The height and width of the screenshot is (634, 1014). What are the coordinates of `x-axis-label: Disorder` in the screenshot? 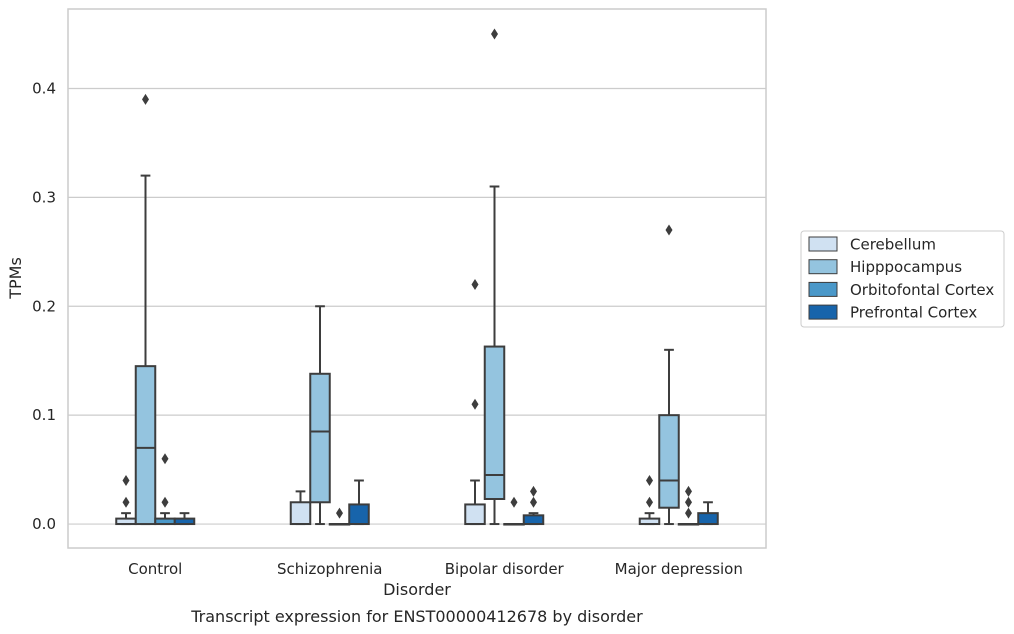 It's located at (417, 589).